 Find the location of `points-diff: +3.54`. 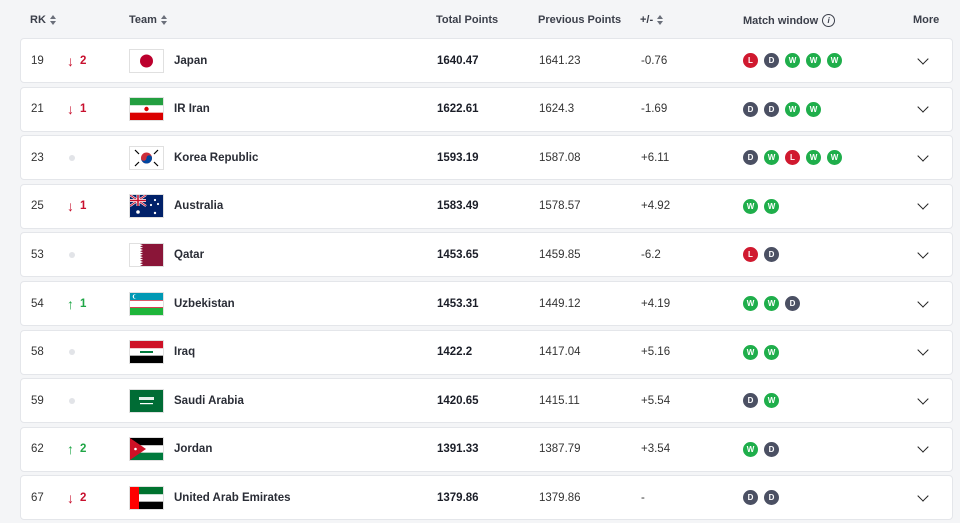

points-diff: +3.54 is located at coordinates (656, 449).